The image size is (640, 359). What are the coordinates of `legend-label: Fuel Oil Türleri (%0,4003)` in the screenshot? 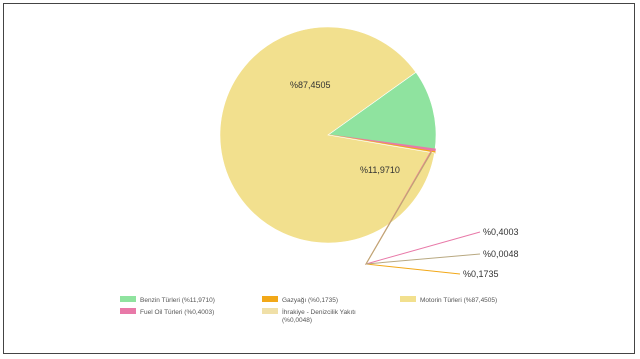 It's located at (177, 312).